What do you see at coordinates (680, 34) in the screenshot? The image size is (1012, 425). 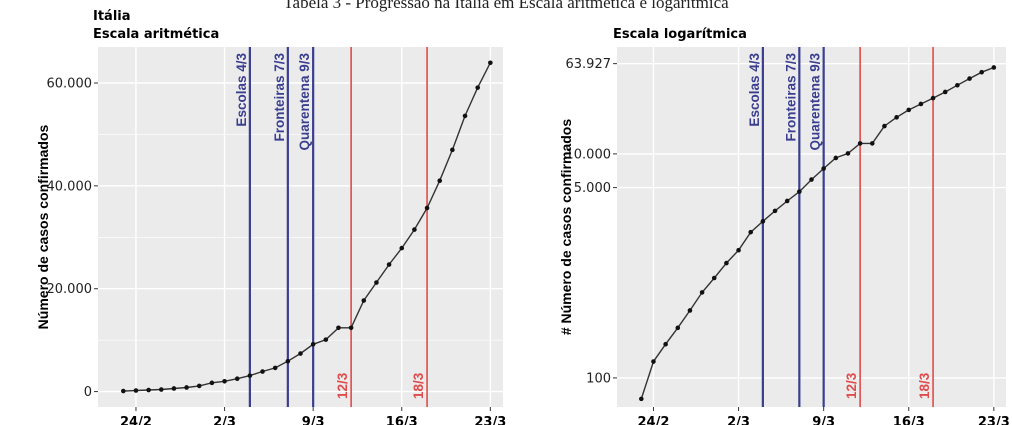 I see `chart-title-logarithmic: Escala logarítmica` at bounding box center [680, 34].